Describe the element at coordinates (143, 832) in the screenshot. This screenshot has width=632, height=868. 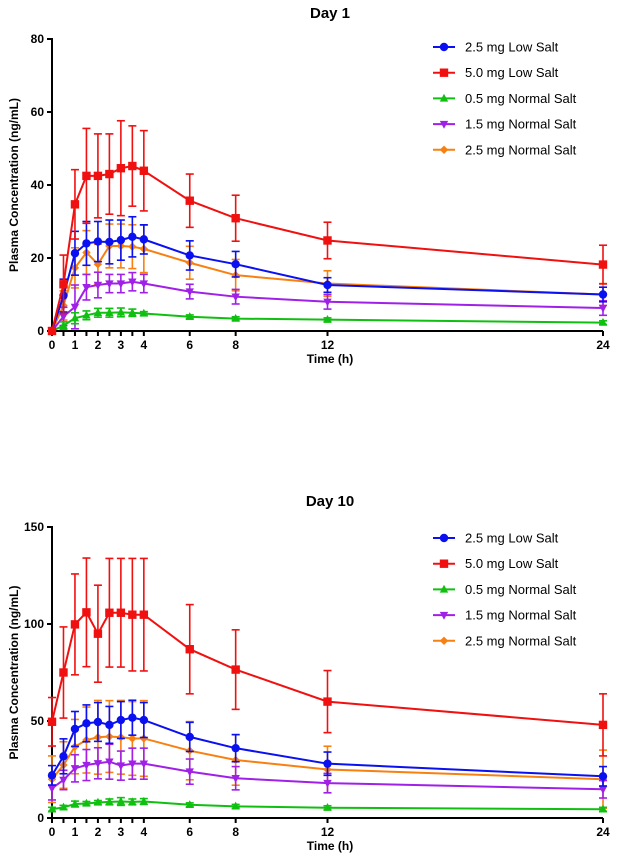
I see `x-tick-label: 4` at that location.